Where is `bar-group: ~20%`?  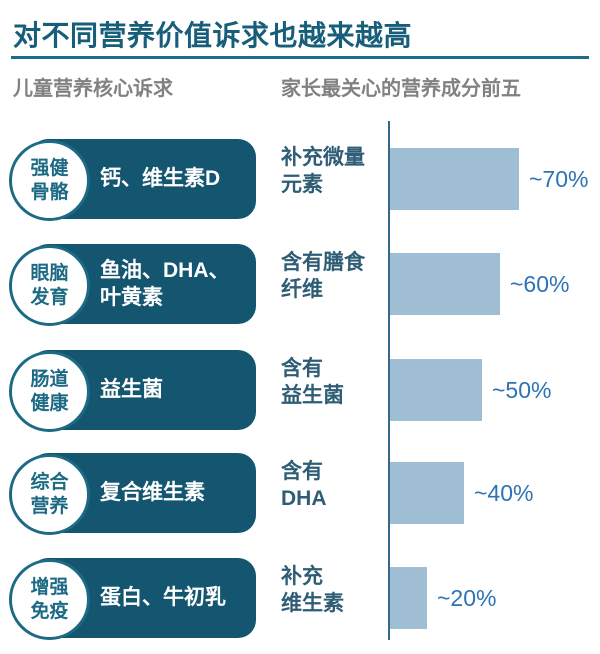 bar-group: ~20% is located at coordinates (443, 598).